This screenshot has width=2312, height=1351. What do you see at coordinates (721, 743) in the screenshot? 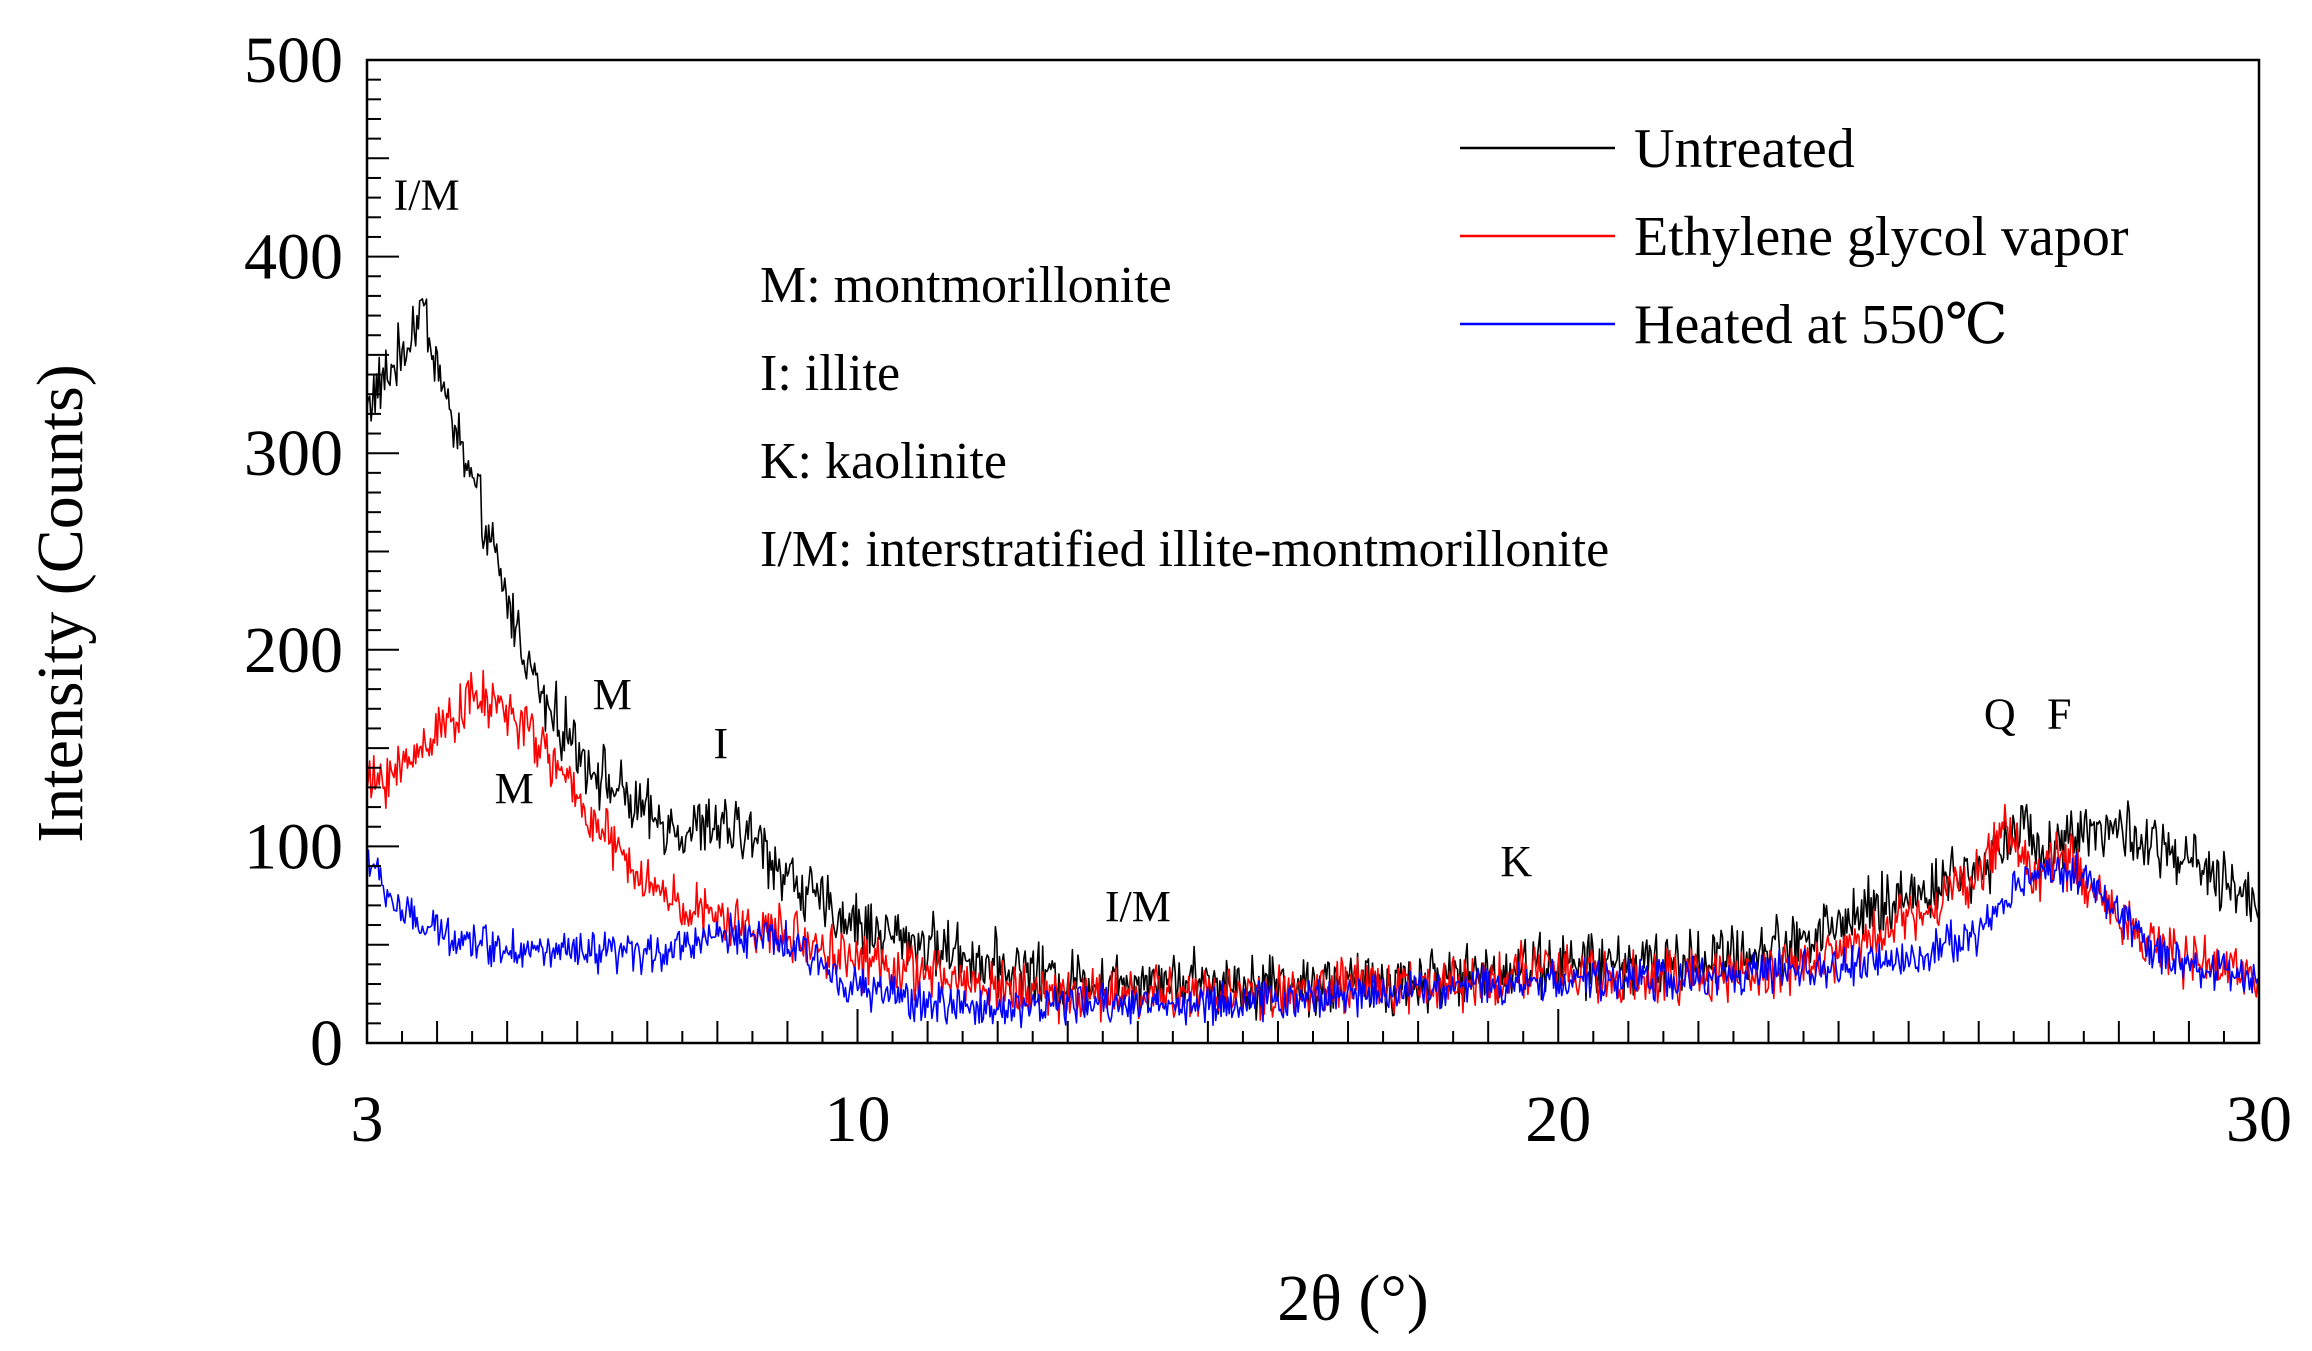
I see `peak-annotation: I` at bounding box center [721, 743].